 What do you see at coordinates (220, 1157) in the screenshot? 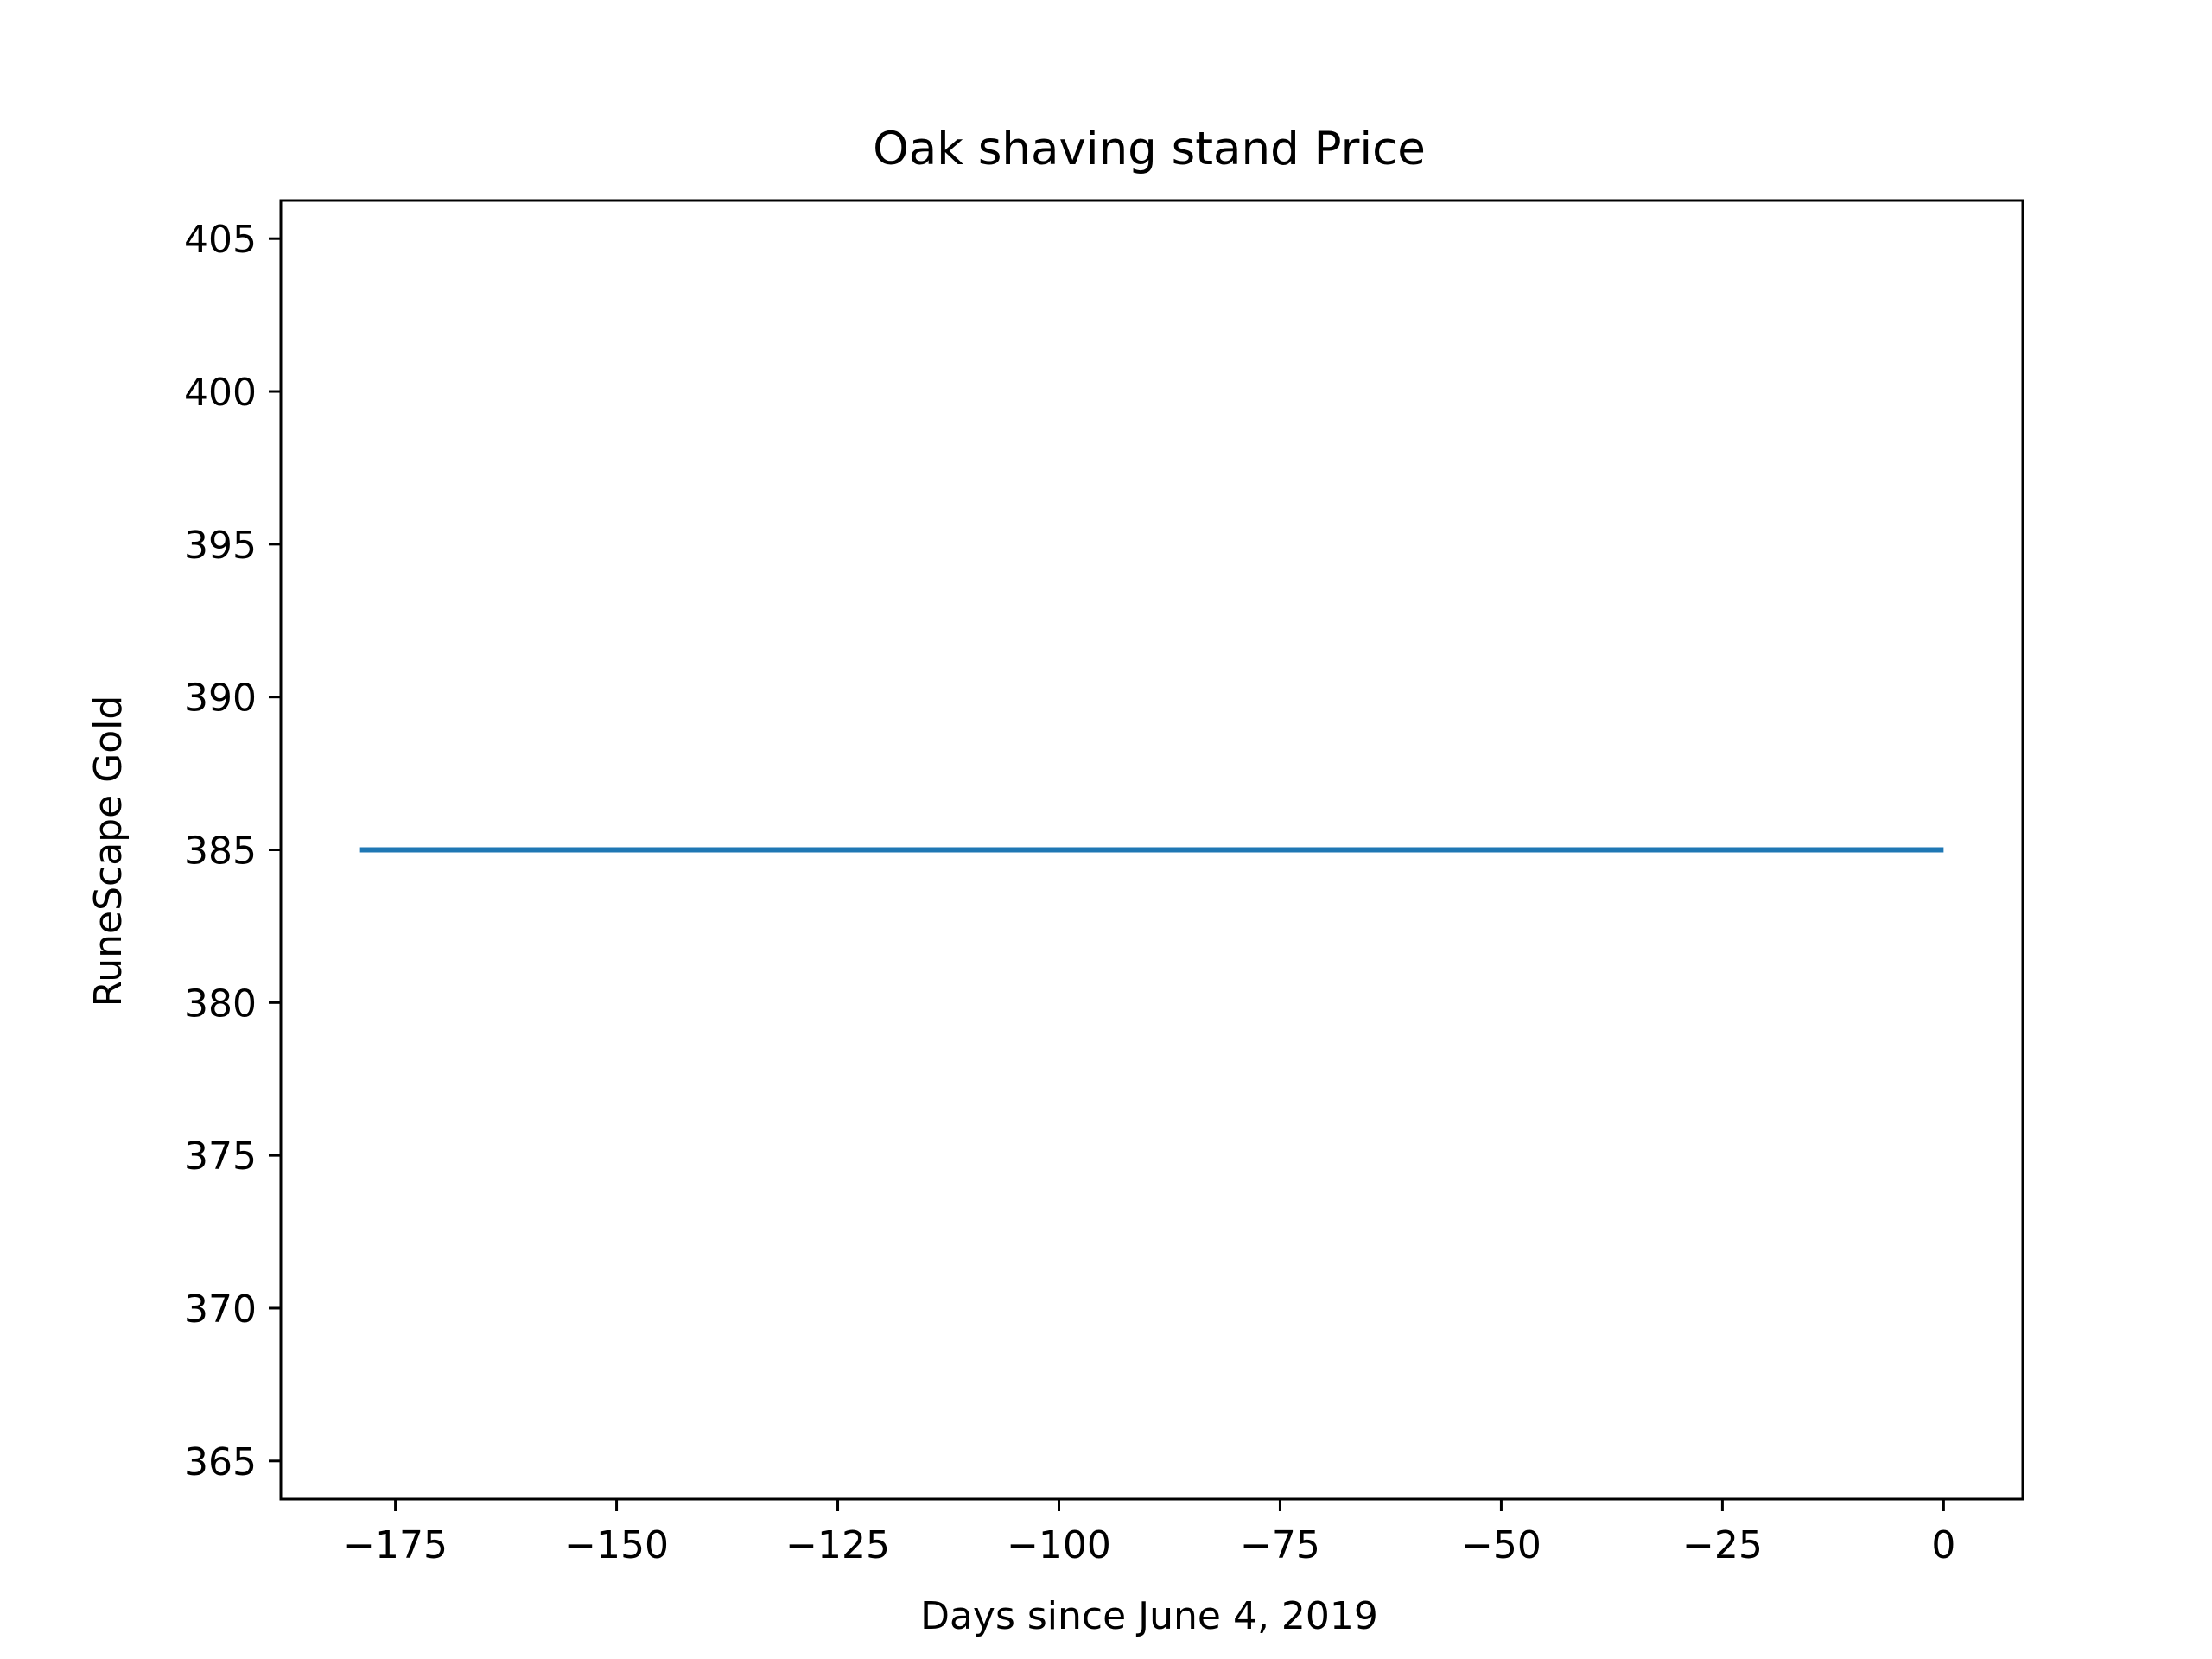
I see `y-tick-label: 375` at bounding box center [220, 1157].